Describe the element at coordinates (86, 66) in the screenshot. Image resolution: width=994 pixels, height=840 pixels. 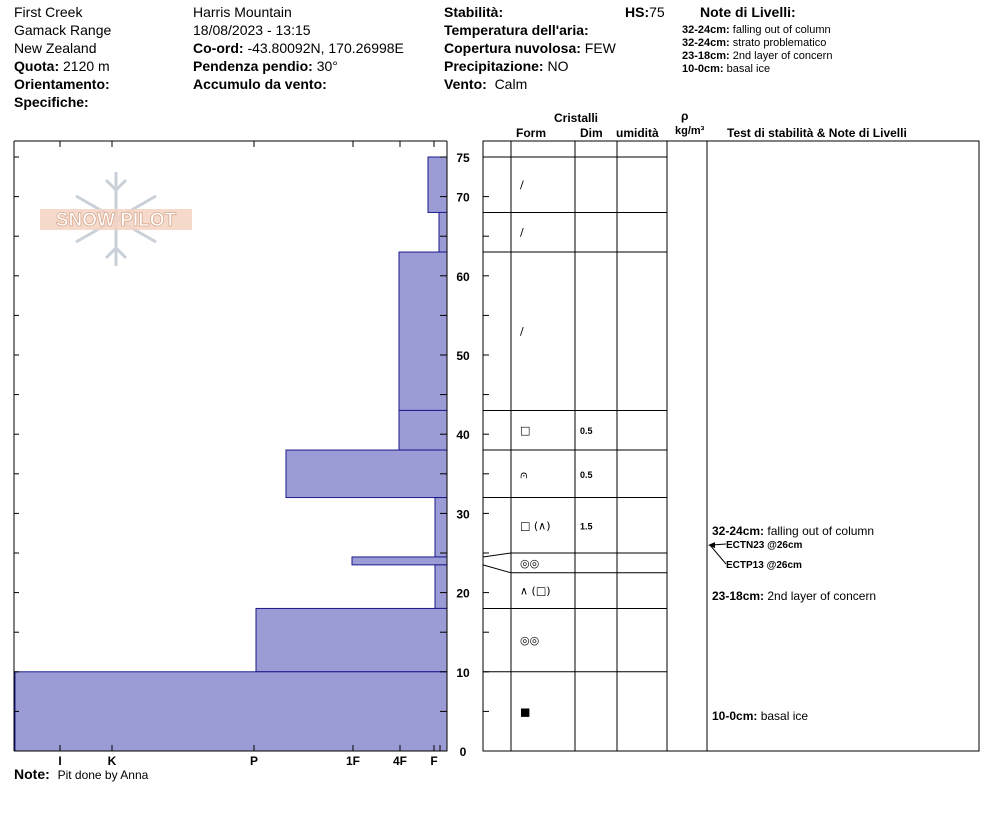
I see `elevation-value: 2120 m` at that location.